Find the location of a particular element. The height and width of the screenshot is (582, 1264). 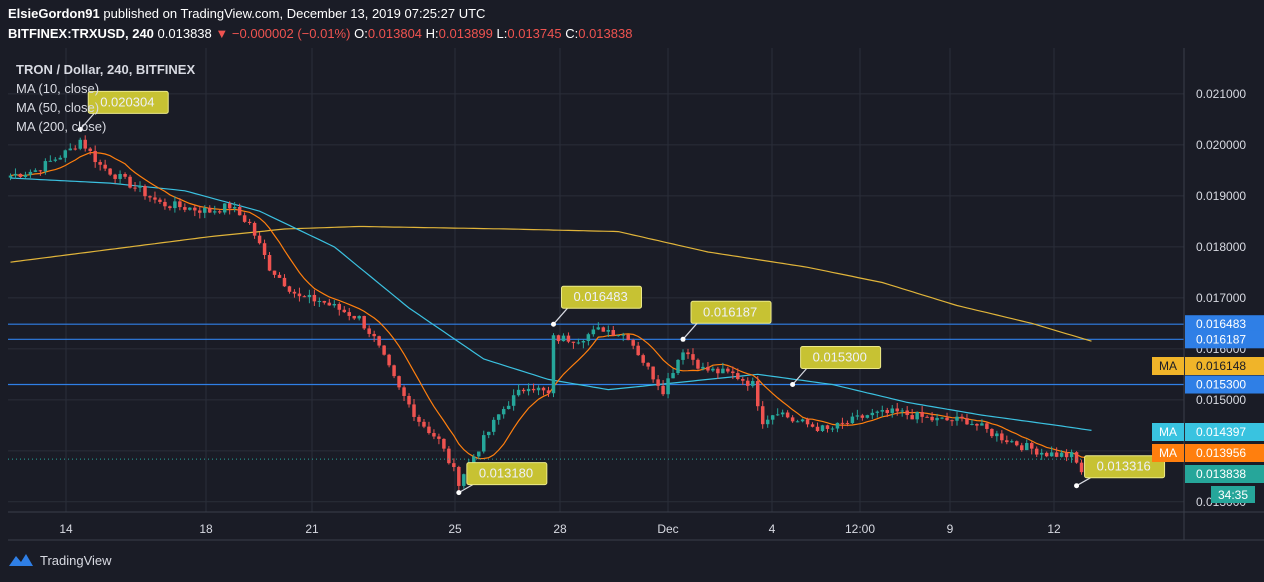

legend-ma10: MA (10, close) is located at coordinates (58, 88).